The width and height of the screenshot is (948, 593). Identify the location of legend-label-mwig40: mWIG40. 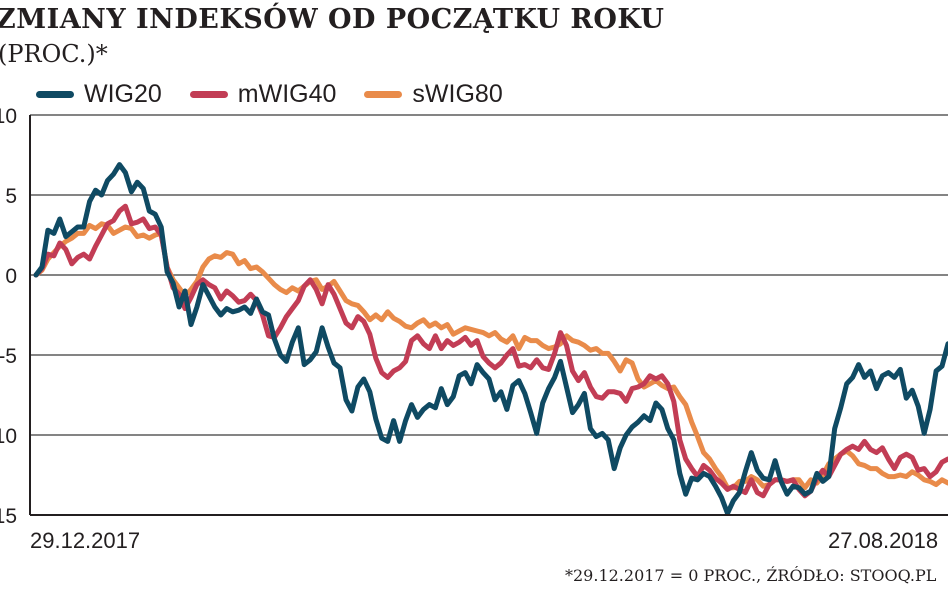
(287, 94).